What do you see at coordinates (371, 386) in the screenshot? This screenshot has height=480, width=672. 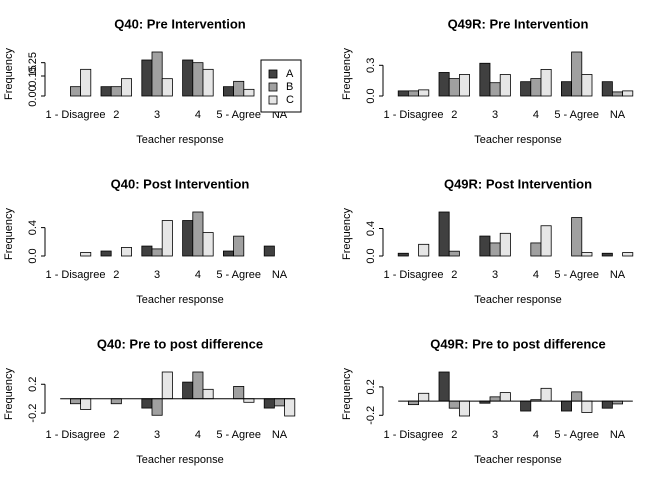 I see `y-tick-label: 0.2` at bounding box center [371, 386].